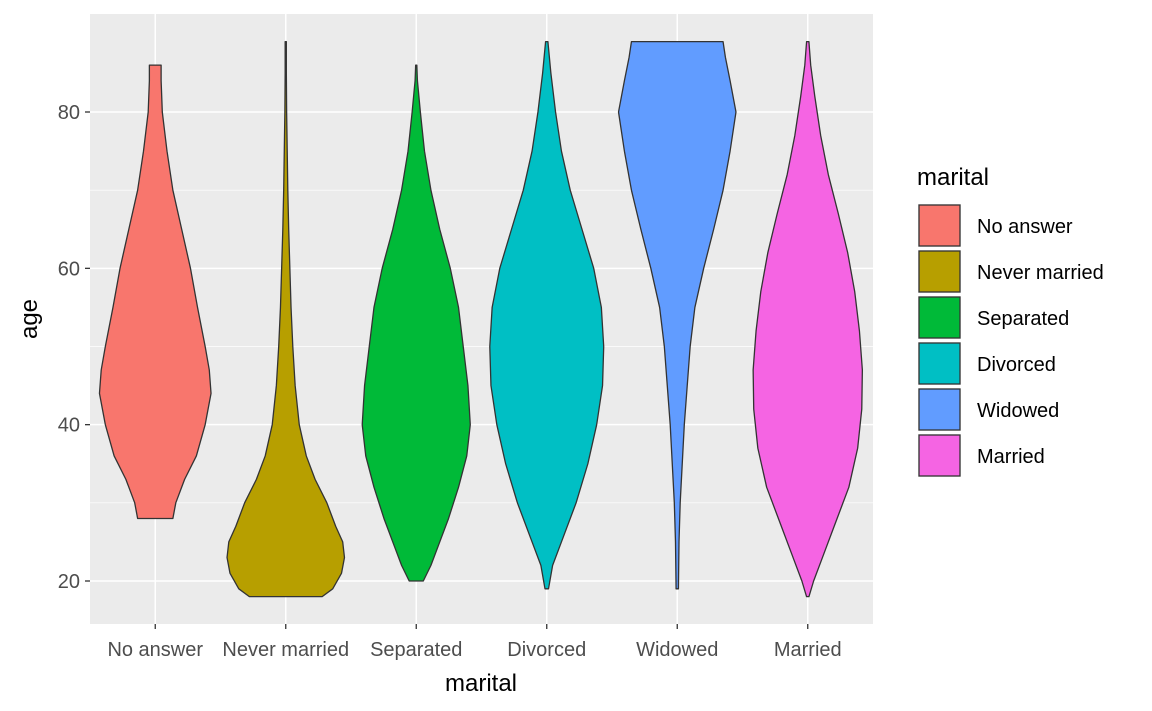 The image size is (1152, 711). What do you see at coordinates (1025, 227) in the screenshot?
I see `legend-label: No answer` at bounding box center [1025, 227].